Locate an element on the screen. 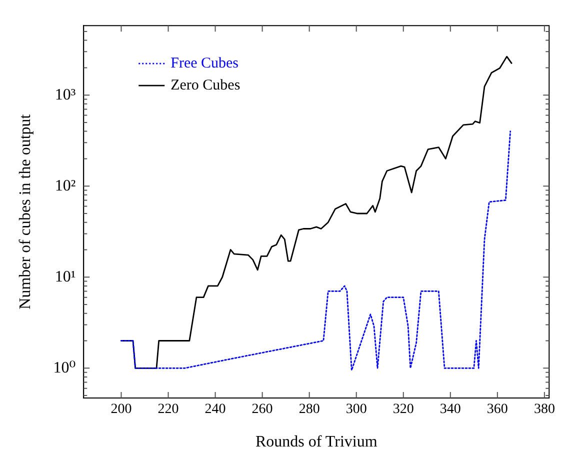 This screenshot has height=468, width=566. y-tick-label: 10¹ is located at coordinates (65, 277).